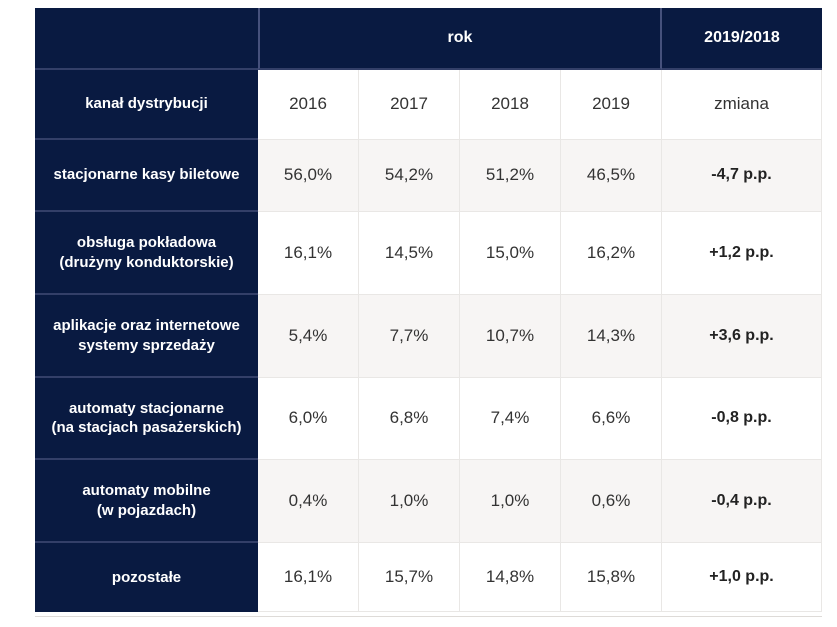 This screenshot has width=837, height=627. What do you see at coordinates (611, 105) in the screenshot?
I see `column-header-2019: 2019` at bounding box center [611, 105].